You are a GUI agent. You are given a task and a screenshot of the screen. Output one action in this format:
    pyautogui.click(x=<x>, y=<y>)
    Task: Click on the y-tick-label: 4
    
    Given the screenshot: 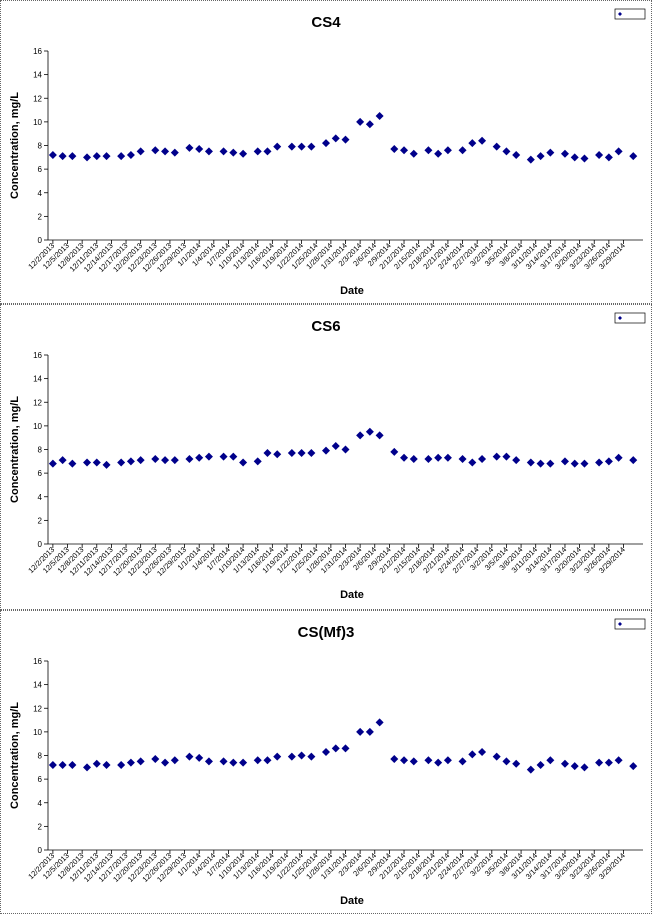 What is the action you would take?
    pyautogui.click(x=40, y=193)
    